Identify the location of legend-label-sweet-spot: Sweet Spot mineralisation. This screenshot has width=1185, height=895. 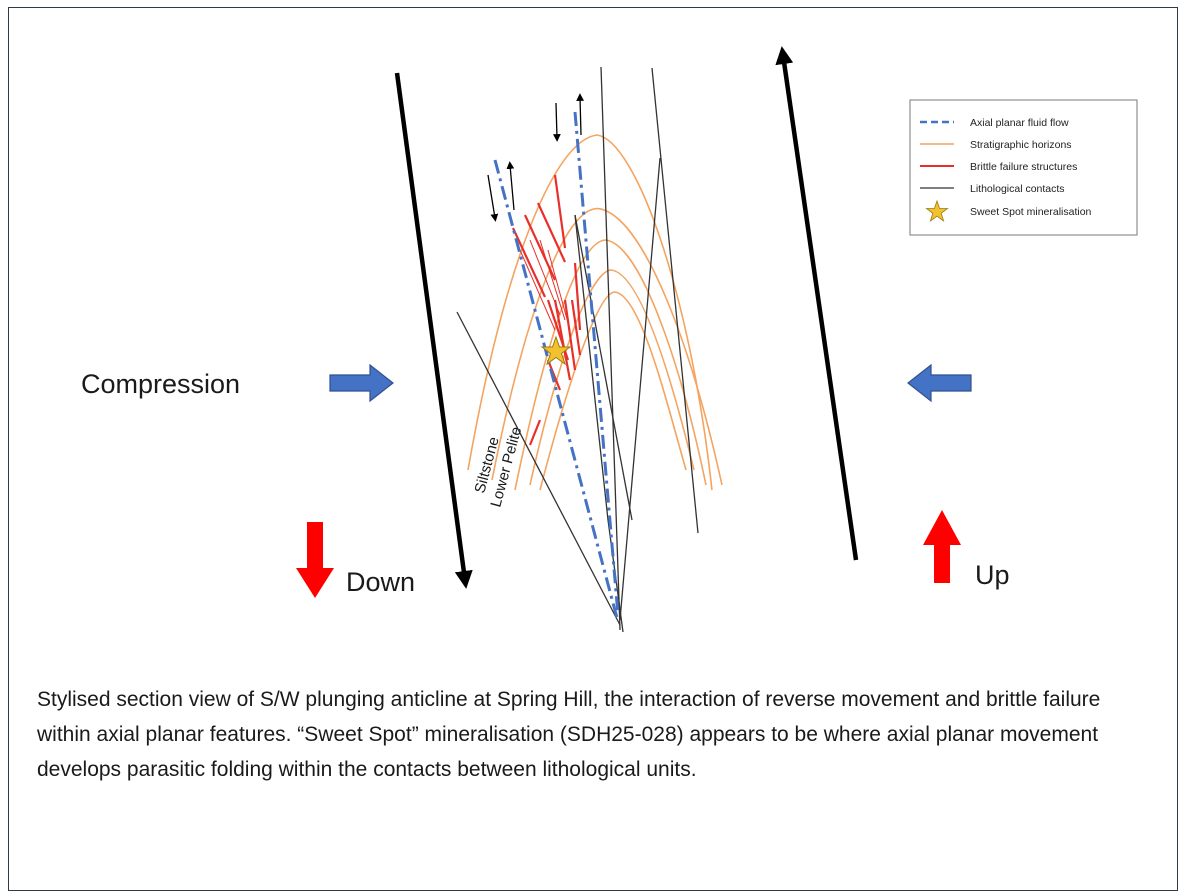
(1031, 212).